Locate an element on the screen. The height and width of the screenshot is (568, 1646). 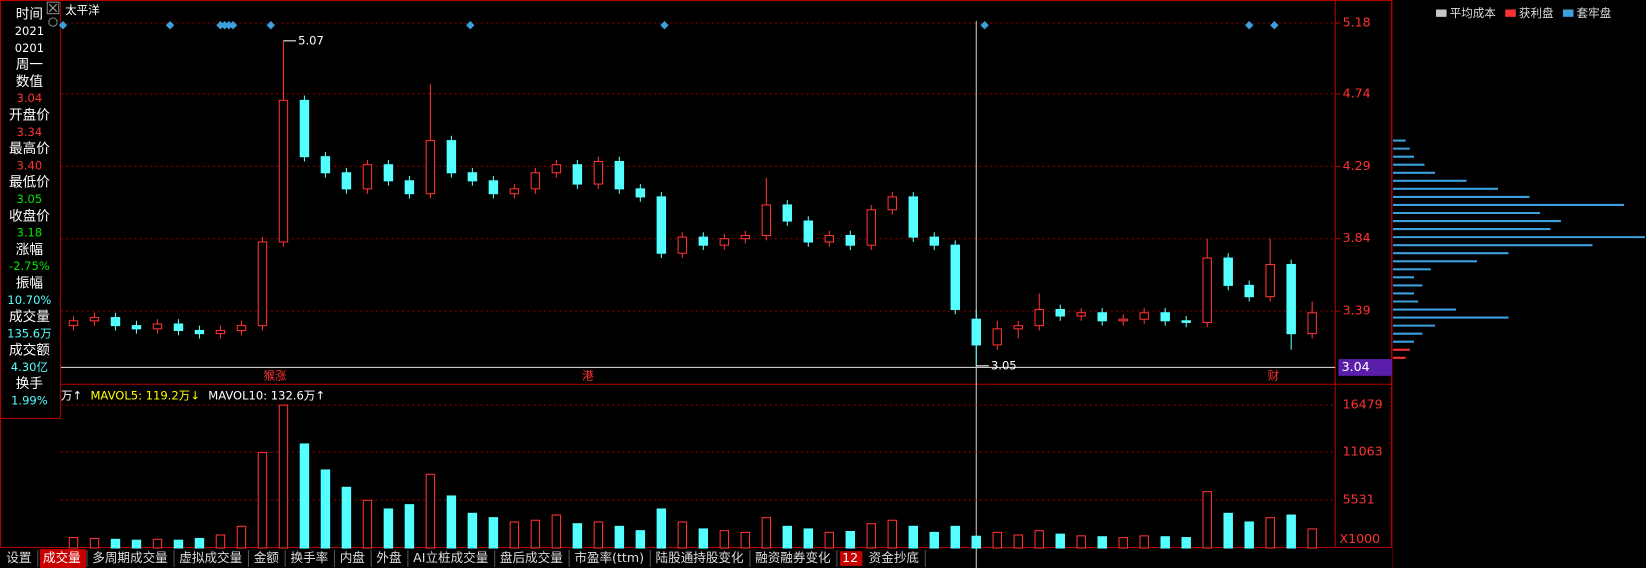
tab: 资金抄底 is located at coordinates (894, 557).